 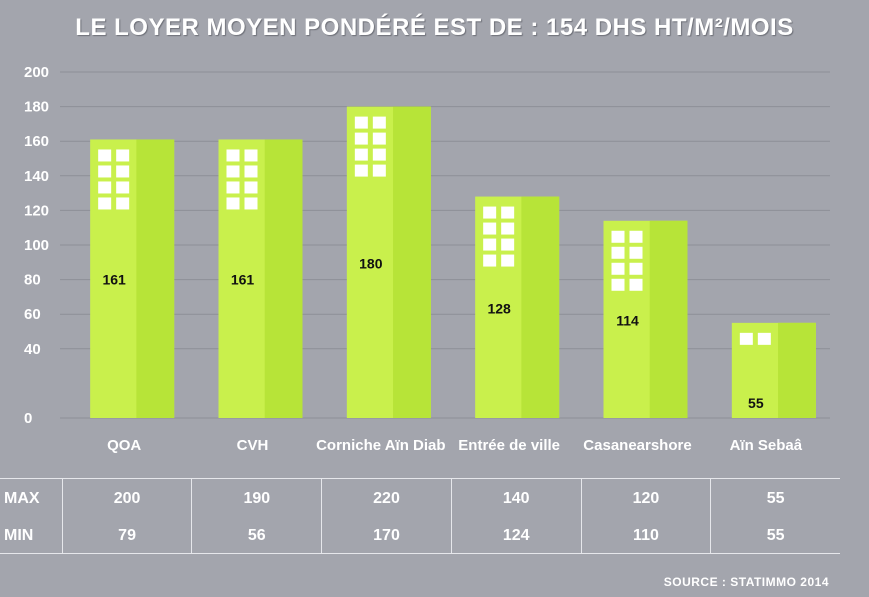 I want to click on table-row-max: MAX 200 190 220 140 120 55, so click(x=420, y=498).